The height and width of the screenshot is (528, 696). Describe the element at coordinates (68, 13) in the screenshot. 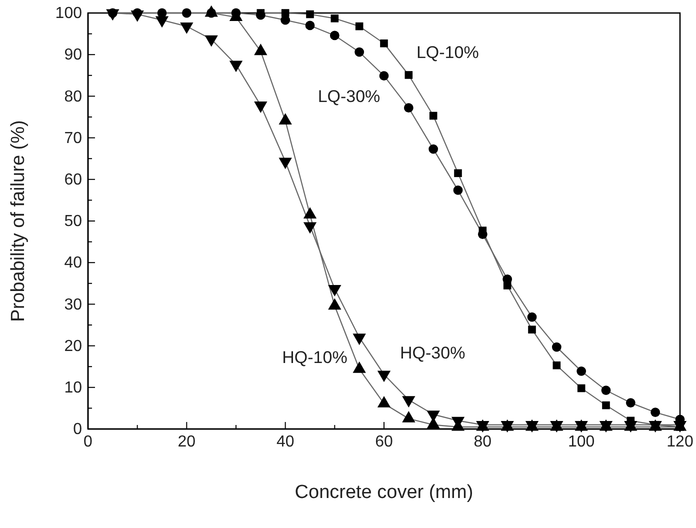

I see `y-tick-label: 100` at that location.